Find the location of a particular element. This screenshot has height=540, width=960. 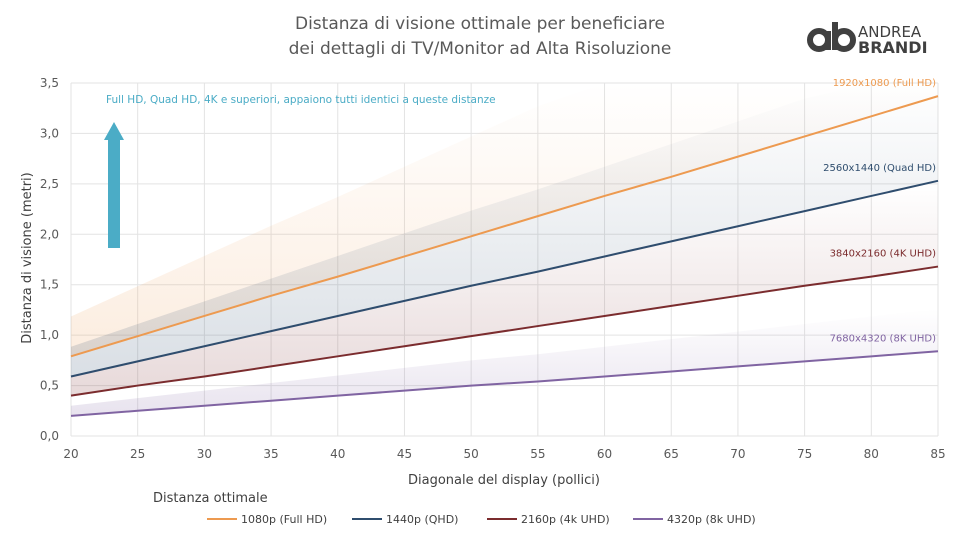

y-tick-label: 0,5 is located at coordinates (49, 386).